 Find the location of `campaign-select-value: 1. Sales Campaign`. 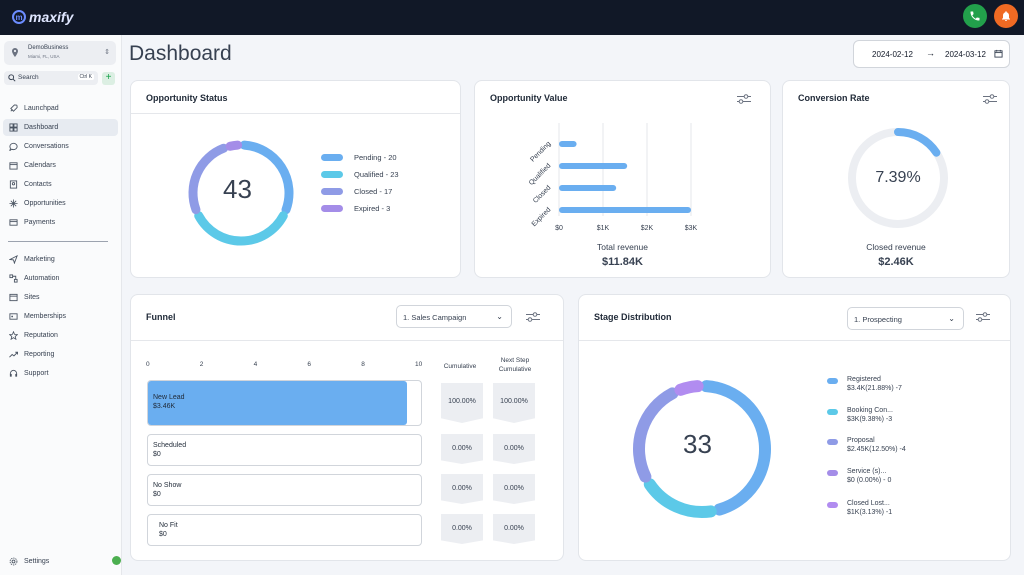

campaign-select-value: 1. Sales Campaign is located at coordinates (435, 317).